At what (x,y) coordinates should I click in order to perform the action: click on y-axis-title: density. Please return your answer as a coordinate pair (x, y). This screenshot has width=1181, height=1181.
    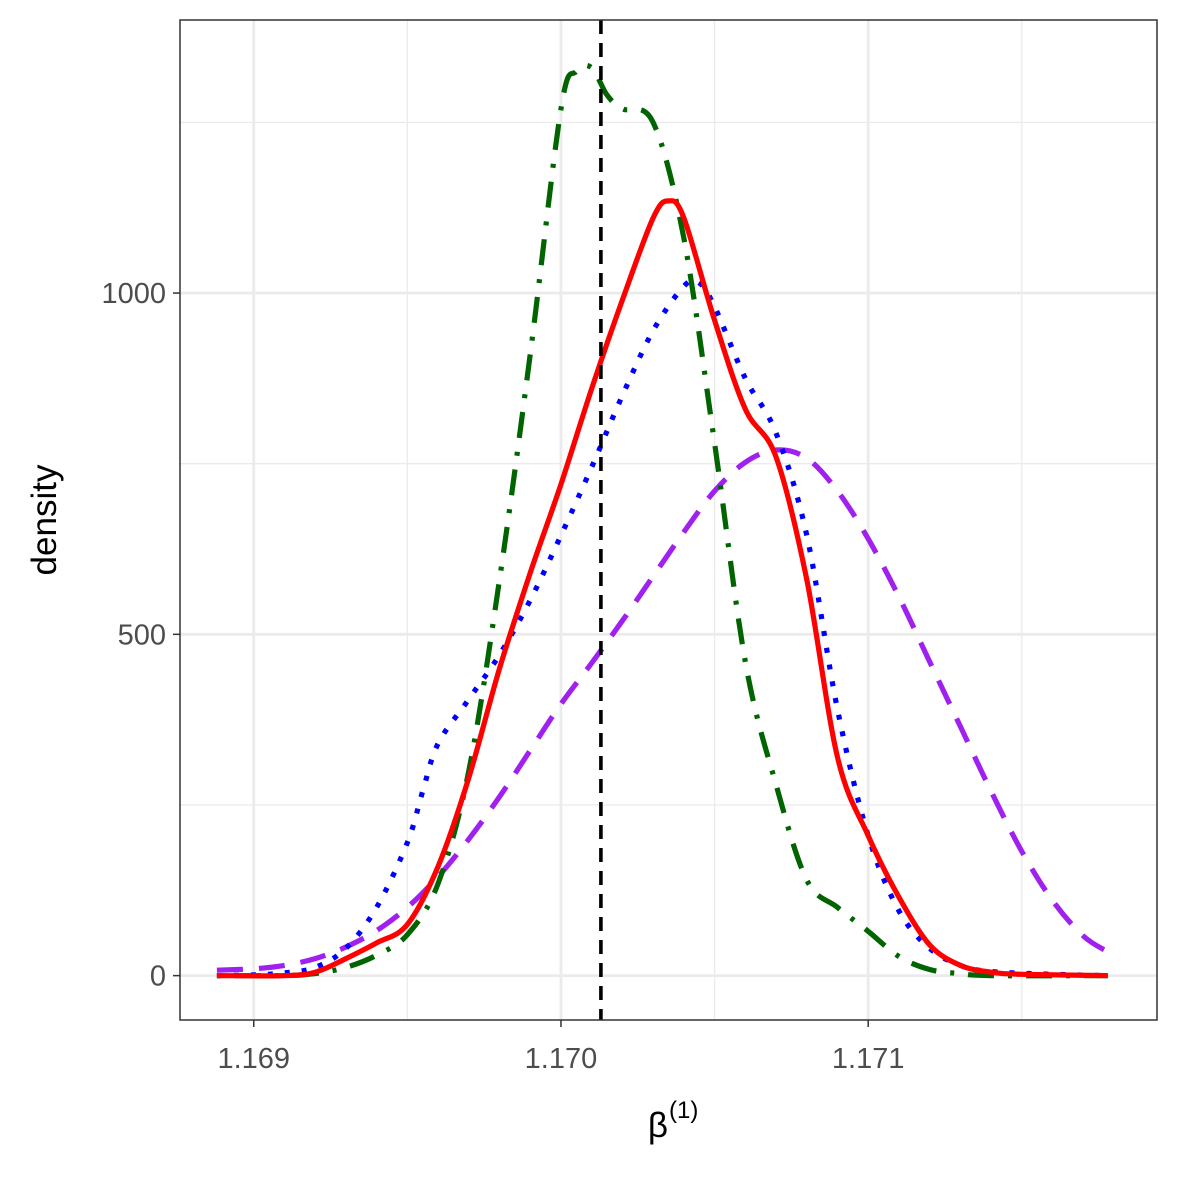
    Looking at the image, I should click on (44, 519).